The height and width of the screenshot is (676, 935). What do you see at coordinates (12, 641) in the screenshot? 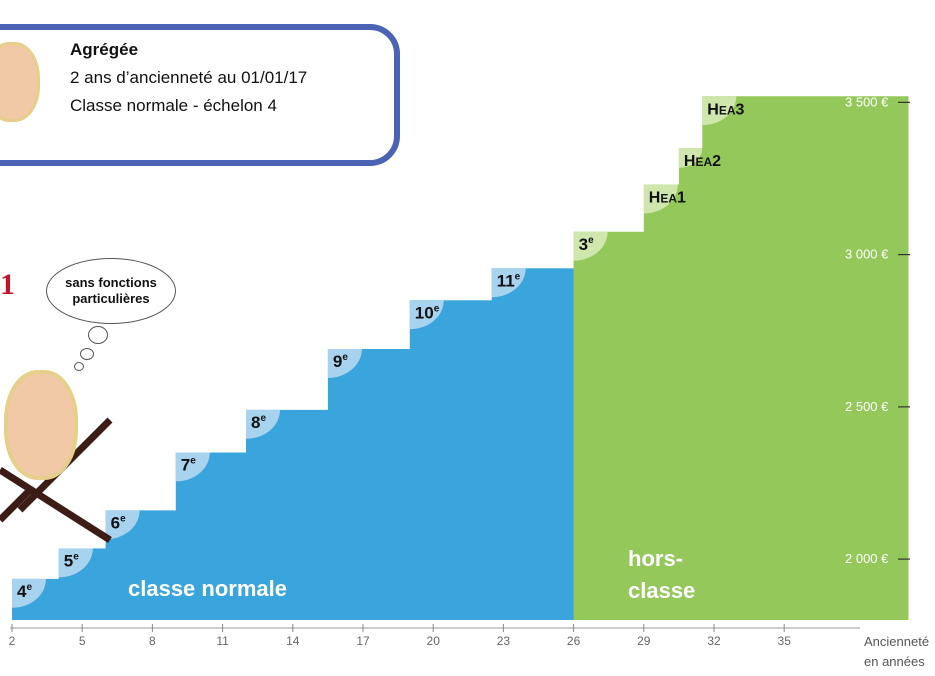
I see `x-tick-label: 2` at bounding box center [12, 641].